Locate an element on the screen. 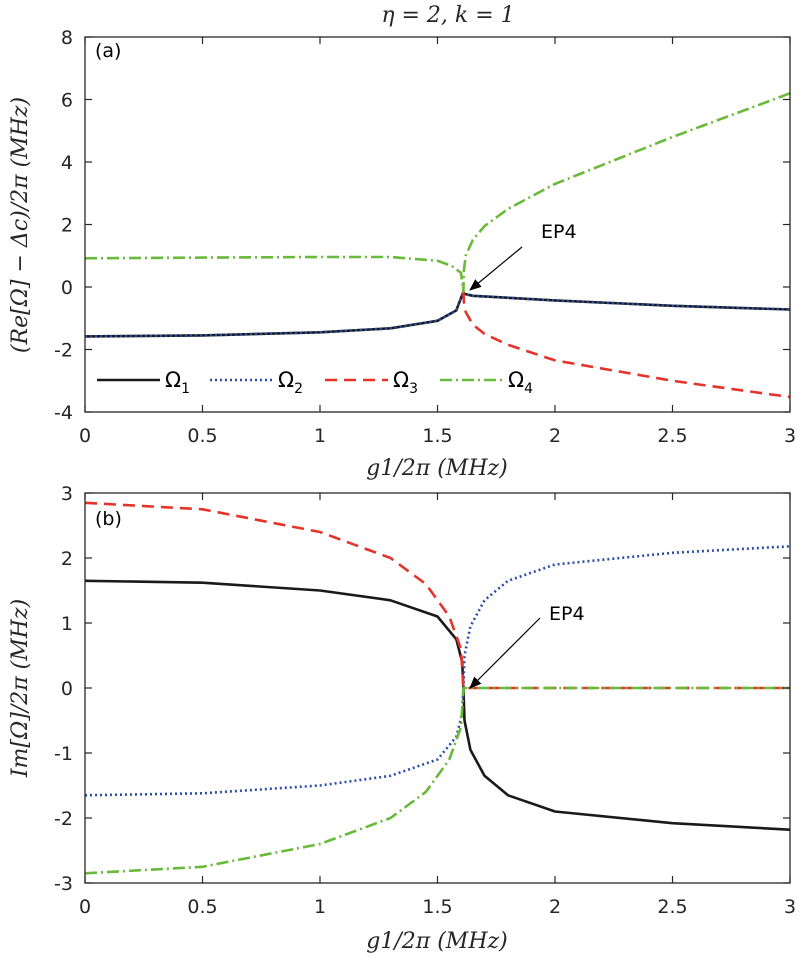 The width and height of the screenshot is (808, 960). legend-label-omega1-sub: 1 is located at coordinates (185, 389).